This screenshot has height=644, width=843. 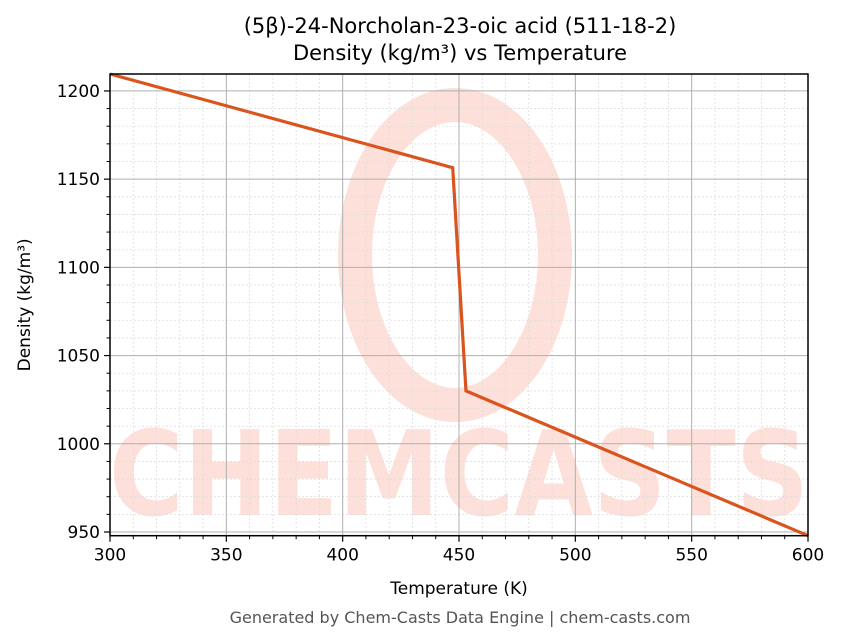 What do you see at coordinates (78, 268) in the screenshot?
I see `y-tick-label: 1100` at bounding box center [78, 268].